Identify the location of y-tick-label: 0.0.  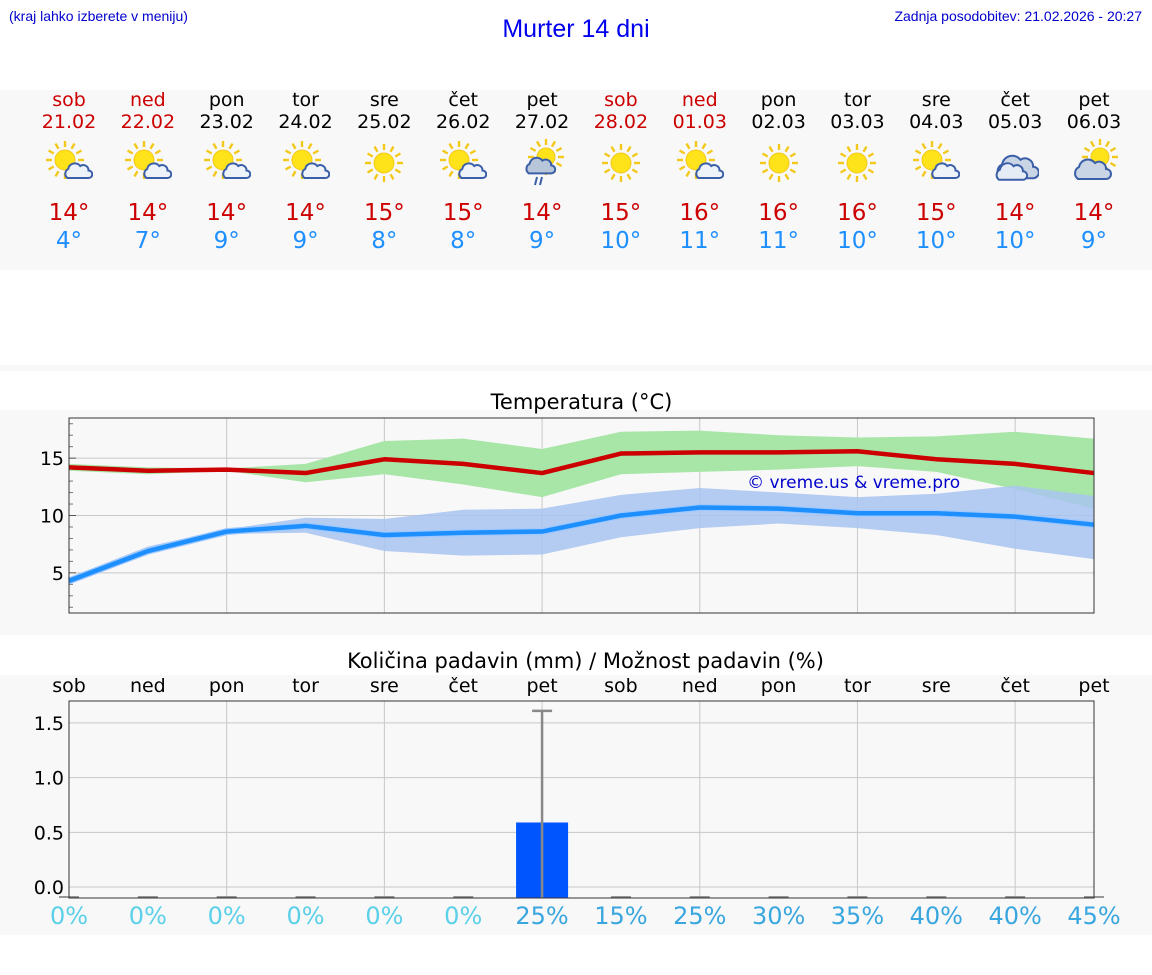
(49, 888).